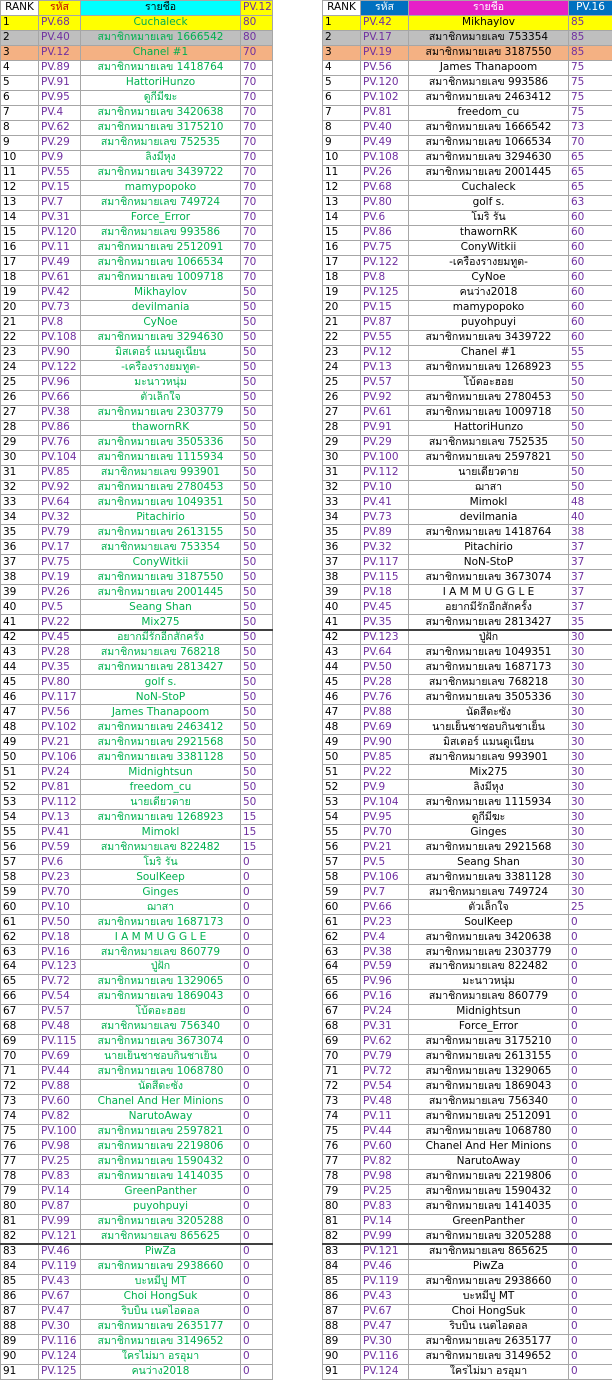  Describe the element at coordinates (385, 1296) in the screenshot. I see `code-cell: PV.43` at that location.